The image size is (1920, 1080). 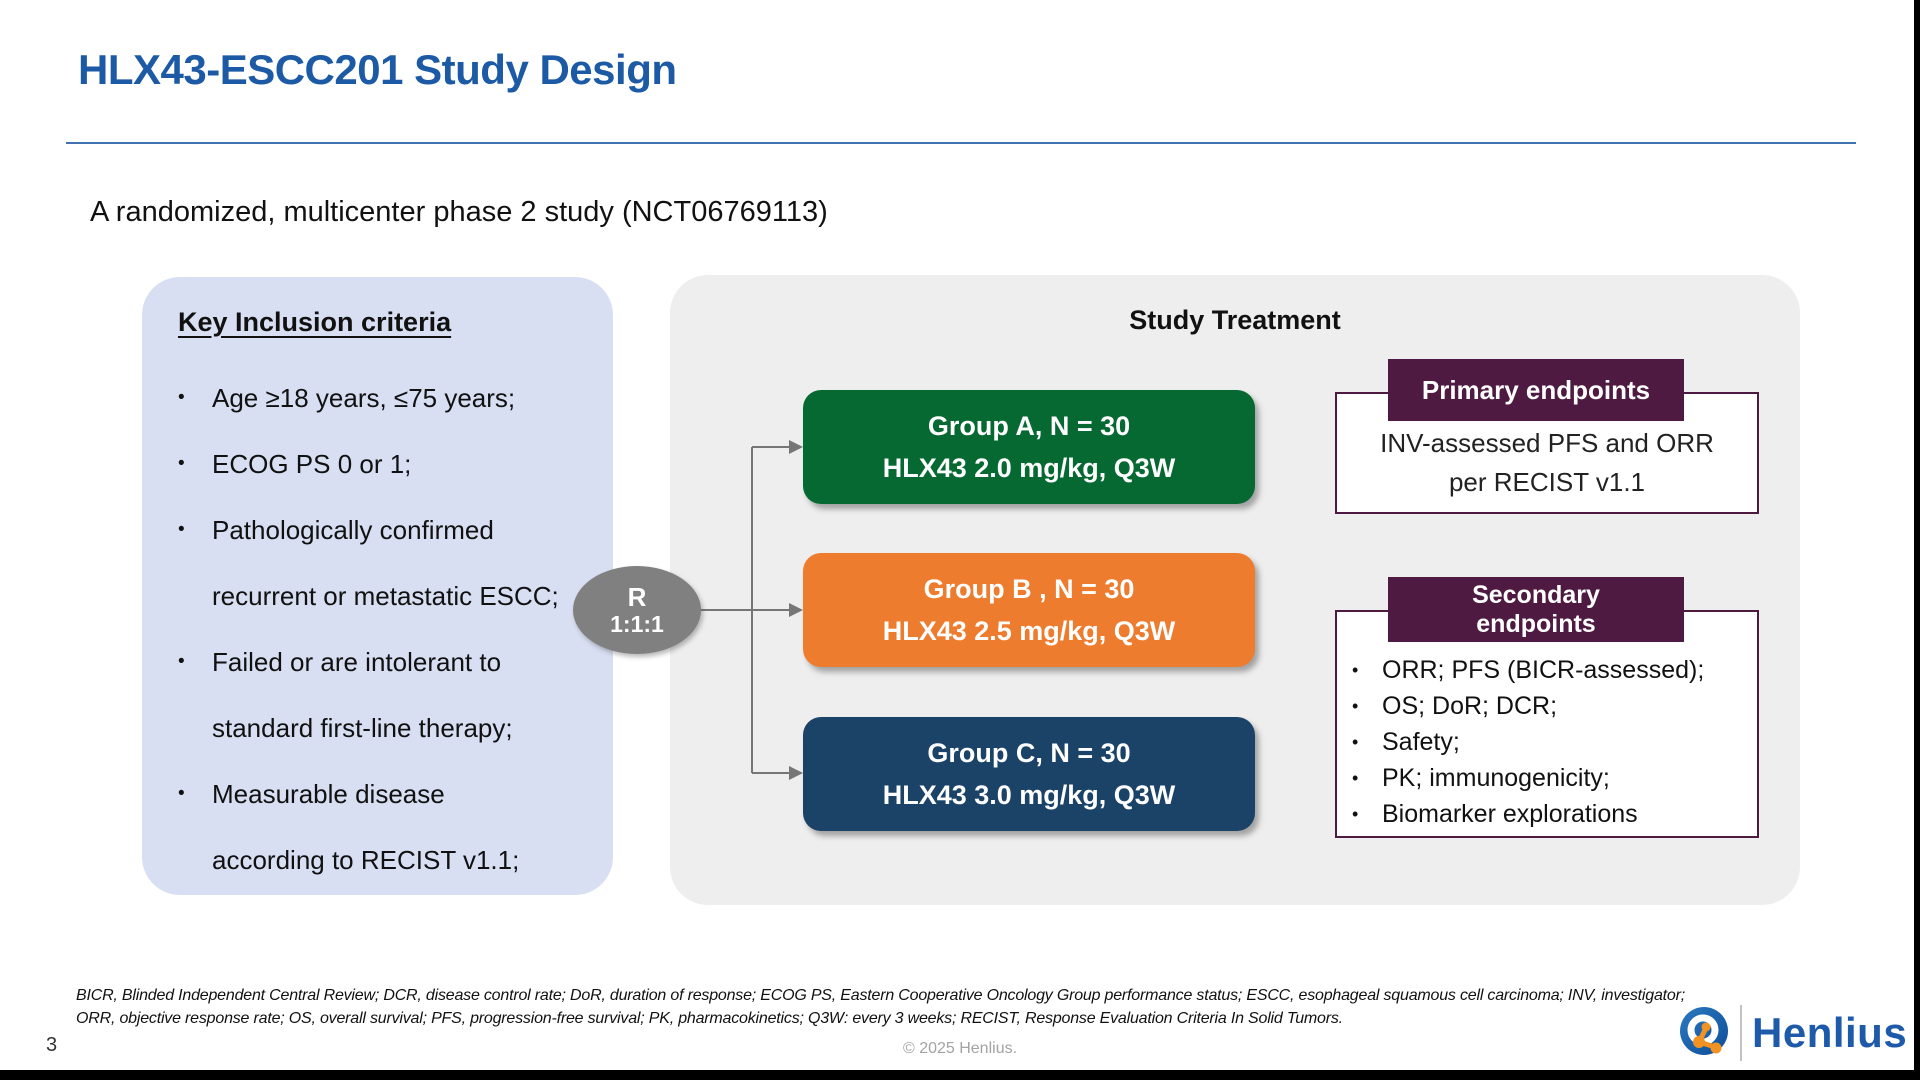 What do you see at coordinates (1029, 795) in the screenshot?
I see `group-c-dose: HLX43 3.0 mg/kg, Q3W` at bounding box center [1029, 795].